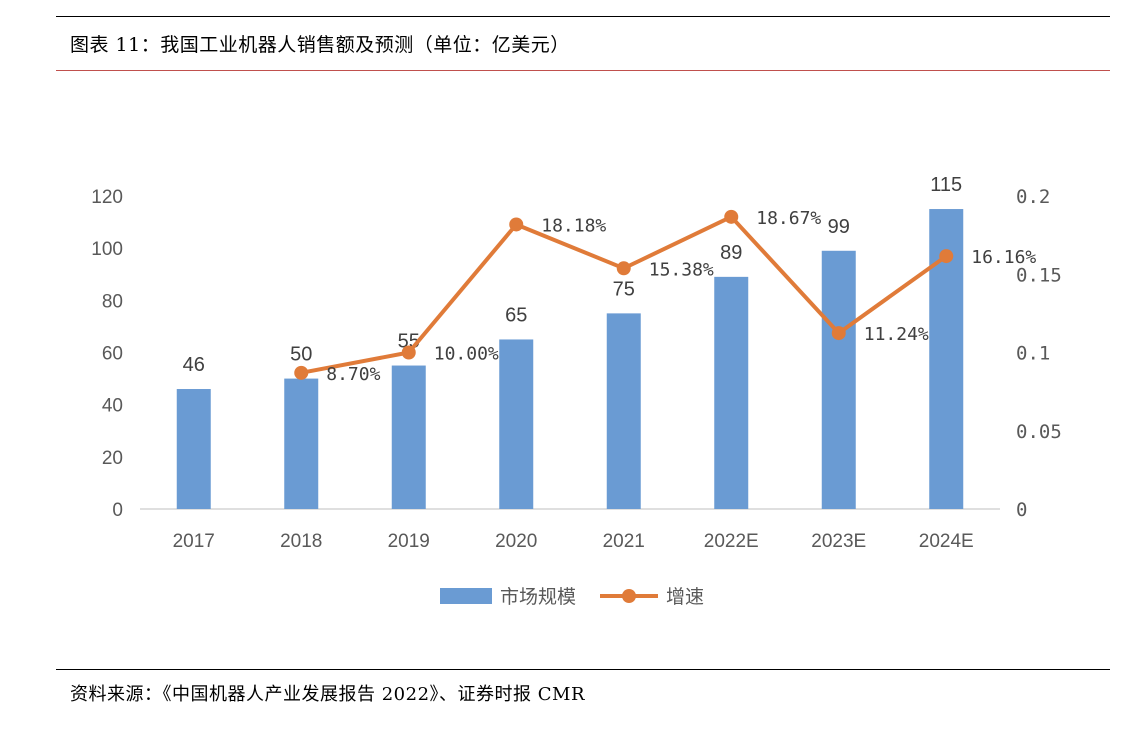 The height and width of the screenshot is (740, 1142). I want to click on y-right-tick-label: 0, so click(1021, 510).